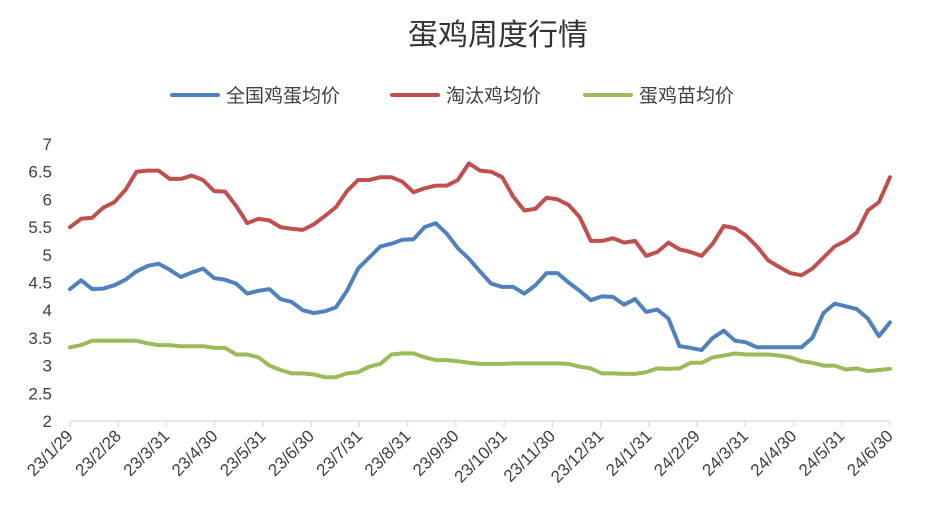  What do you see at coordinates (47, 144) in the screenshot?
I see `y-tick-label: 7` at bounding box center [47, 144].